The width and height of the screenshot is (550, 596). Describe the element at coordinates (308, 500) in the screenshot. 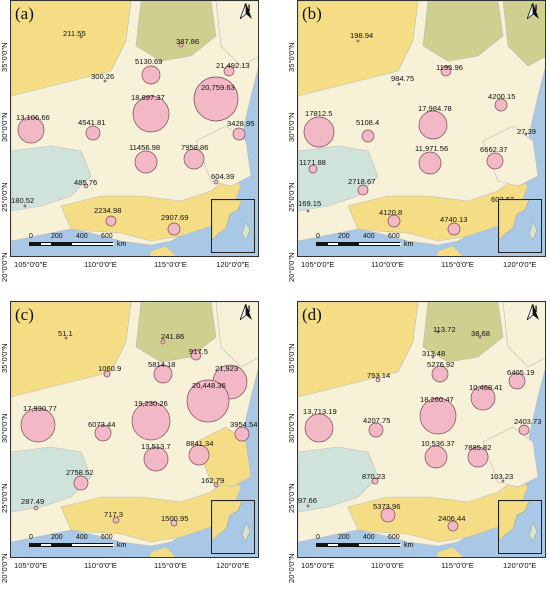

I see `value-label: 97.66` at that location.